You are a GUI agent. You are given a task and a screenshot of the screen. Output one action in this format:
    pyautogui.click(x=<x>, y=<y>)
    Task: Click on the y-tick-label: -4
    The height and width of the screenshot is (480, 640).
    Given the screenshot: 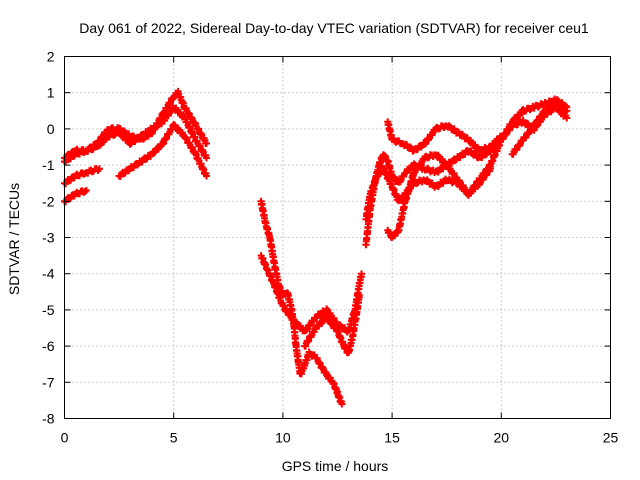 What is the action you would take?
    pyautogui.click(x=48, y=274)
    